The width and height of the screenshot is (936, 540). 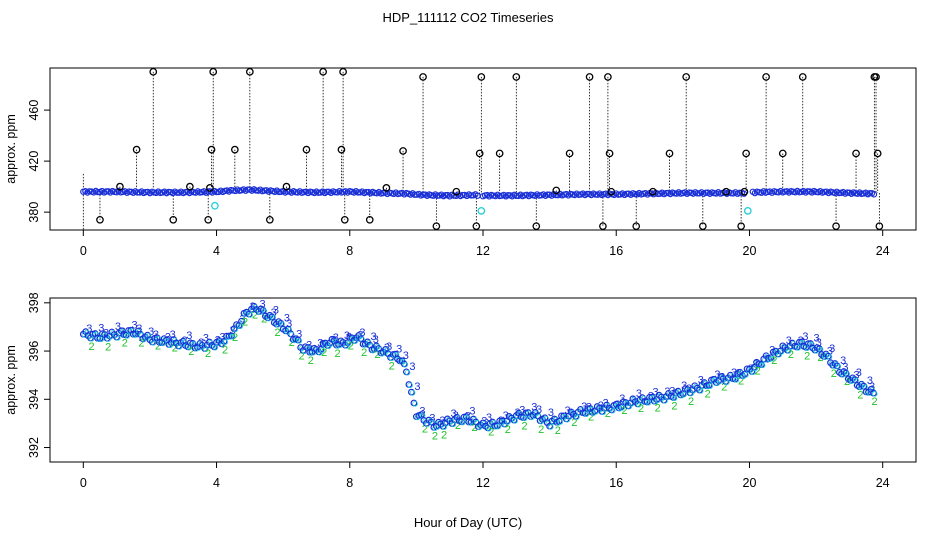 What do you see at coordinates (483, 483) in the screenshot?
I see `bottom-x-tick-label: 12` at bounding box center [483, 483].